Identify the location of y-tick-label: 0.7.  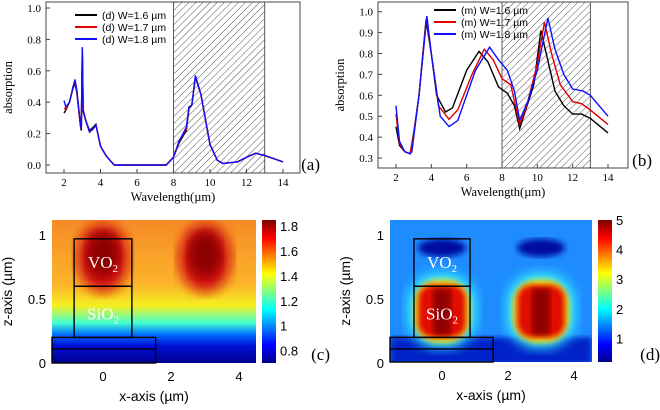
(366, 75).